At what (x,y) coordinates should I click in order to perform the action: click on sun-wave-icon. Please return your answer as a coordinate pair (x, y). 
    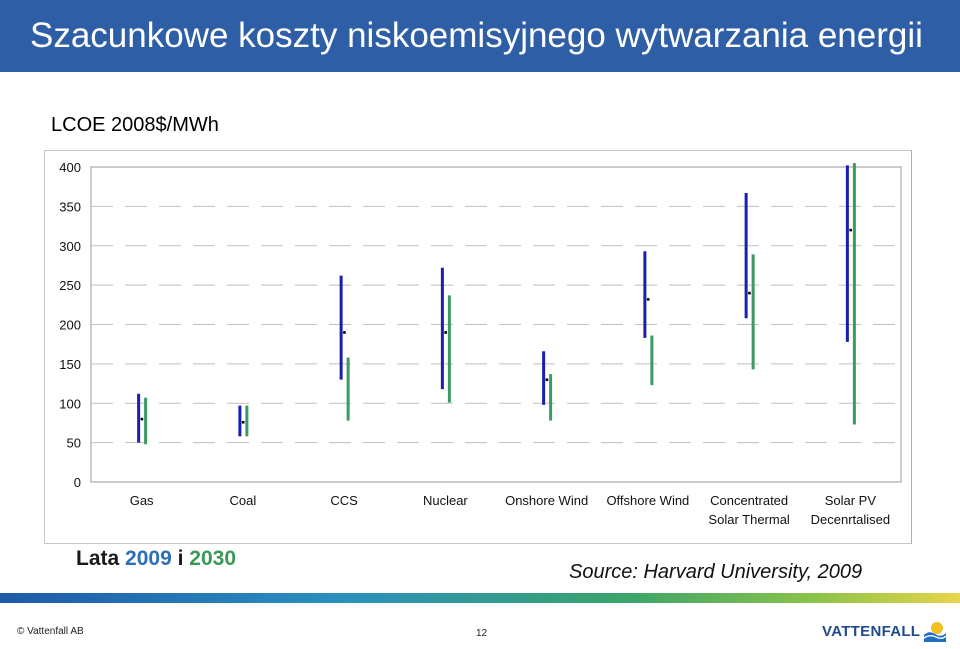
    Looking at the image, I should click on (935, 632).